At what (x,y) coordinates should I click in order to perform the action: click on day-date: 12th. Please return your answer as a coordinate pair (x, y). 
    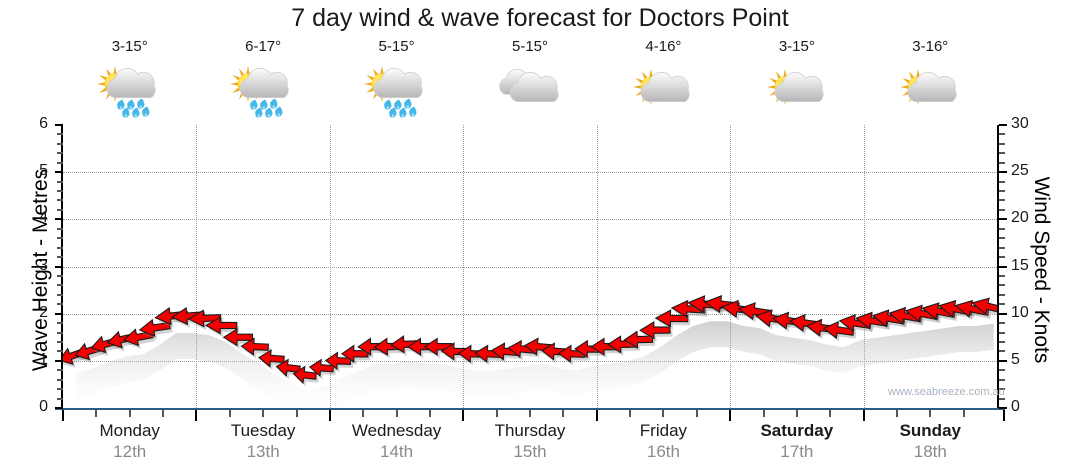
    Looking at the image, I should click on (130, 451).